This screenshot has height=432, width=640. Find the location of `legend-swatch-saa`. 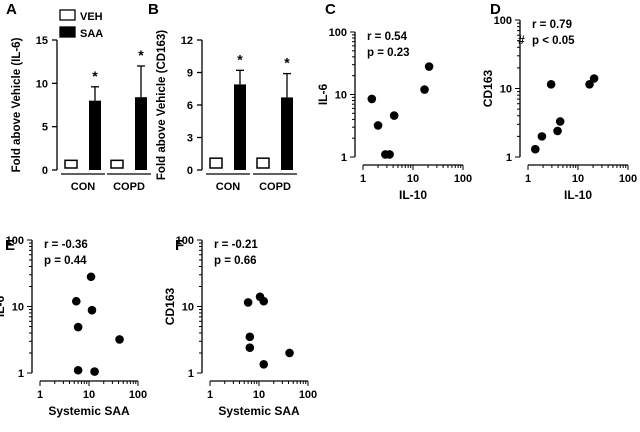

legend-swatch-saa is located at coordinates (67, 32).